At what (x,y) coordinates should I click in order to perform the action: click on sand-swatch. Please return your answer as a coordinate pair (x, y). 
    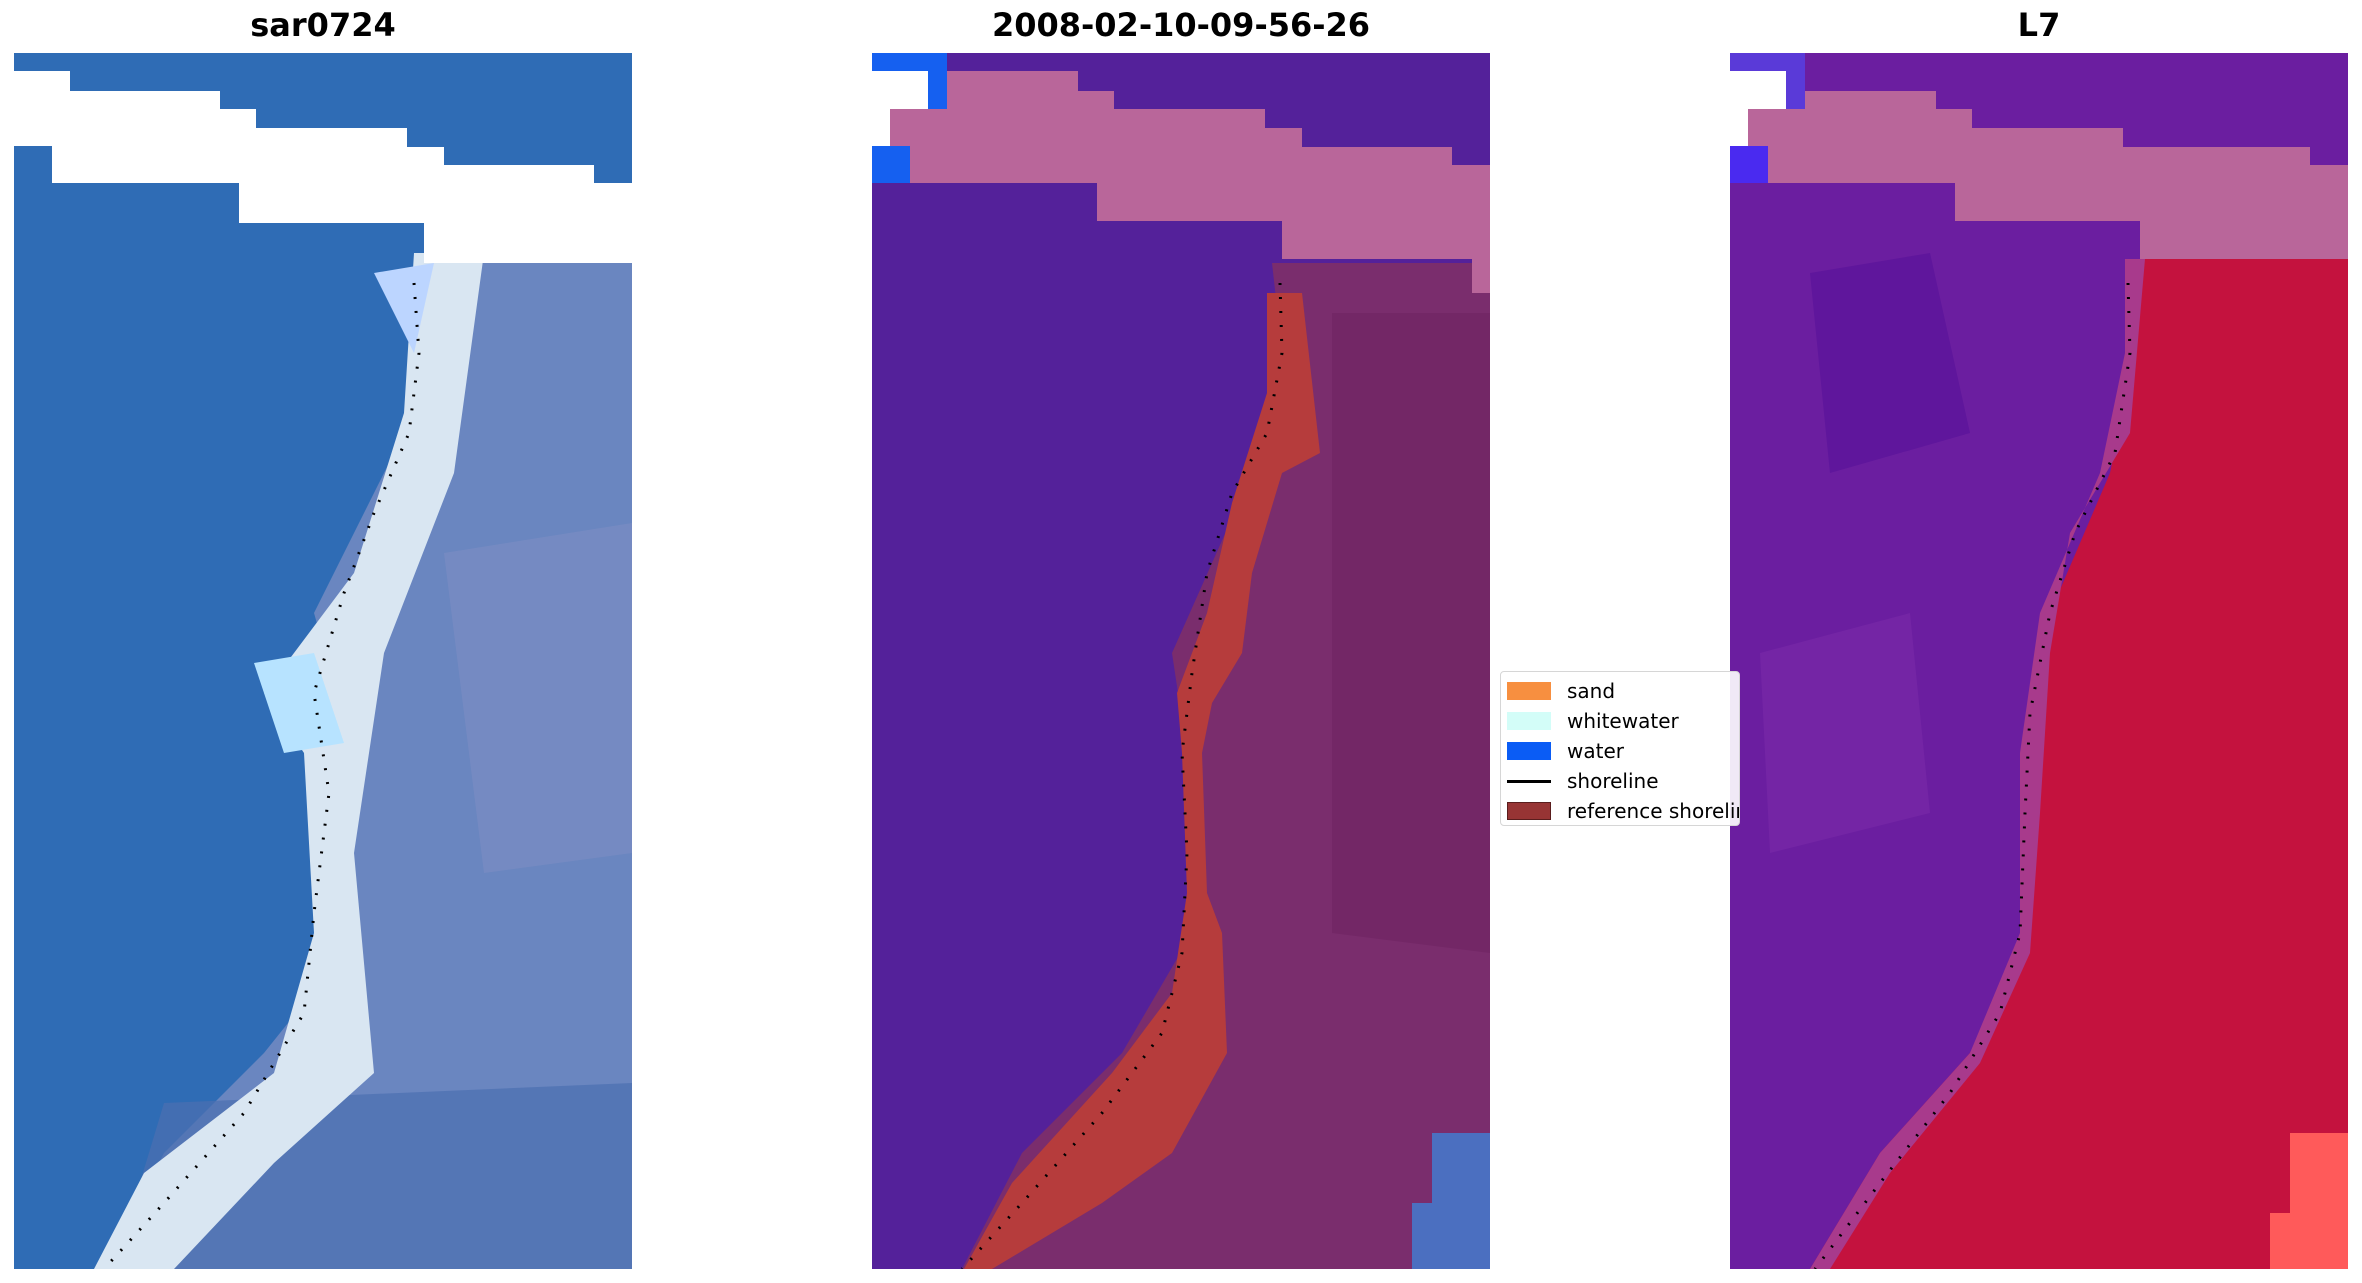
    Looking at the image, I should click on (1529, 691).